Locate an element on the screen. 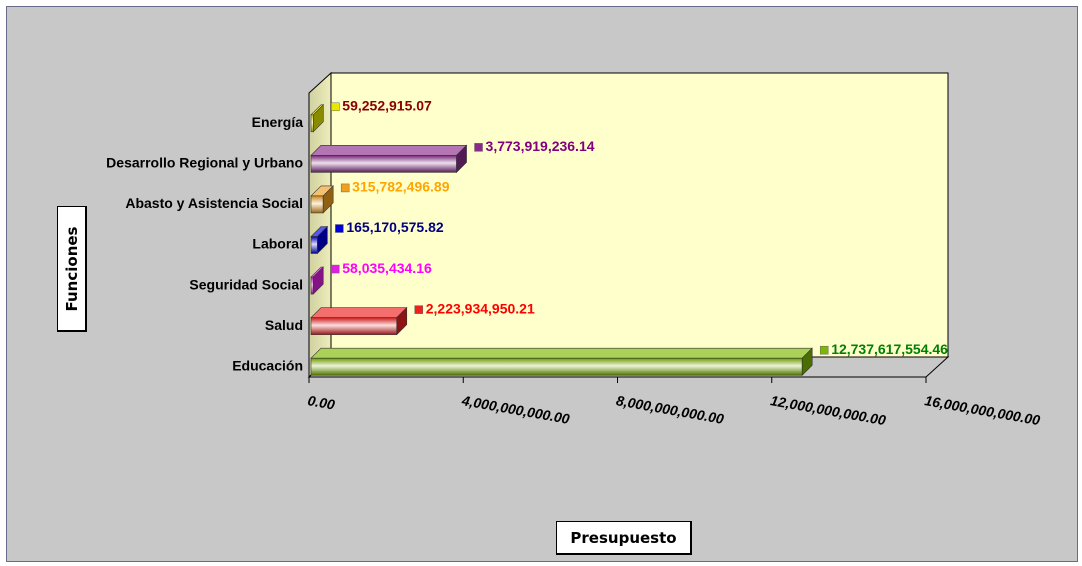 The image size is (1082, 566). svg-text: 2,223,934,950.21 is located at coordinates (480, 308).